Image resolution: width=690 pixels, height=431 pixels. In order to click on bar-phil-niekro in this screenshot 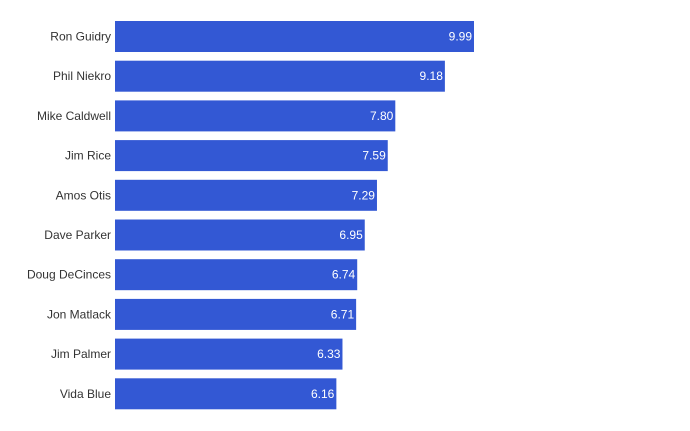, I will do `click(280, 76)`.